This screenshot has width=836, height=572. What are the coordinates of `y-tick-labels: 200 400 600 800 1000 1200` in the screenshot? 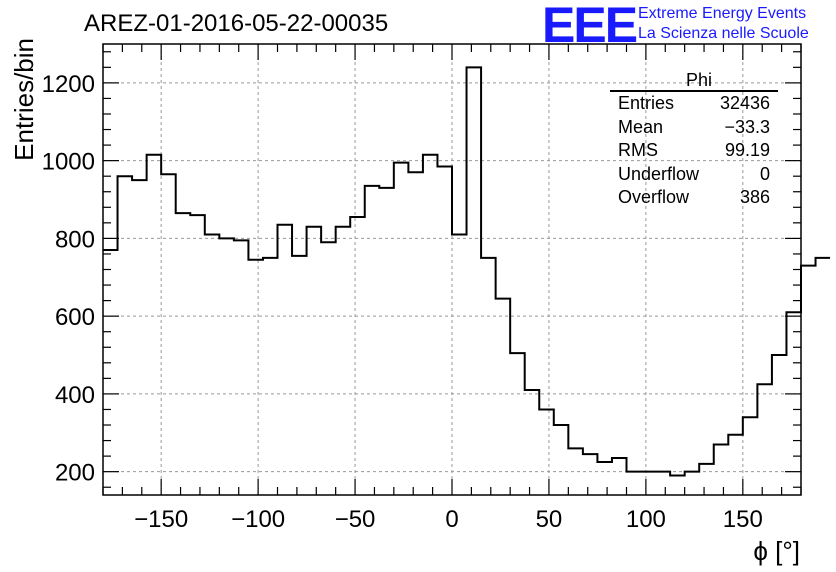 It's located at (68, 279).